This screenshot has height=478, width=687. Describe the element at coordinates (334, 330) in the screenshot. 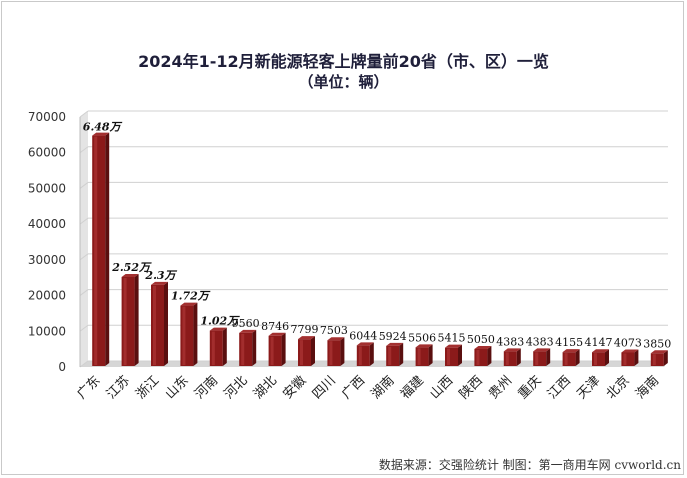

I see `data-label: 7503` at that location.